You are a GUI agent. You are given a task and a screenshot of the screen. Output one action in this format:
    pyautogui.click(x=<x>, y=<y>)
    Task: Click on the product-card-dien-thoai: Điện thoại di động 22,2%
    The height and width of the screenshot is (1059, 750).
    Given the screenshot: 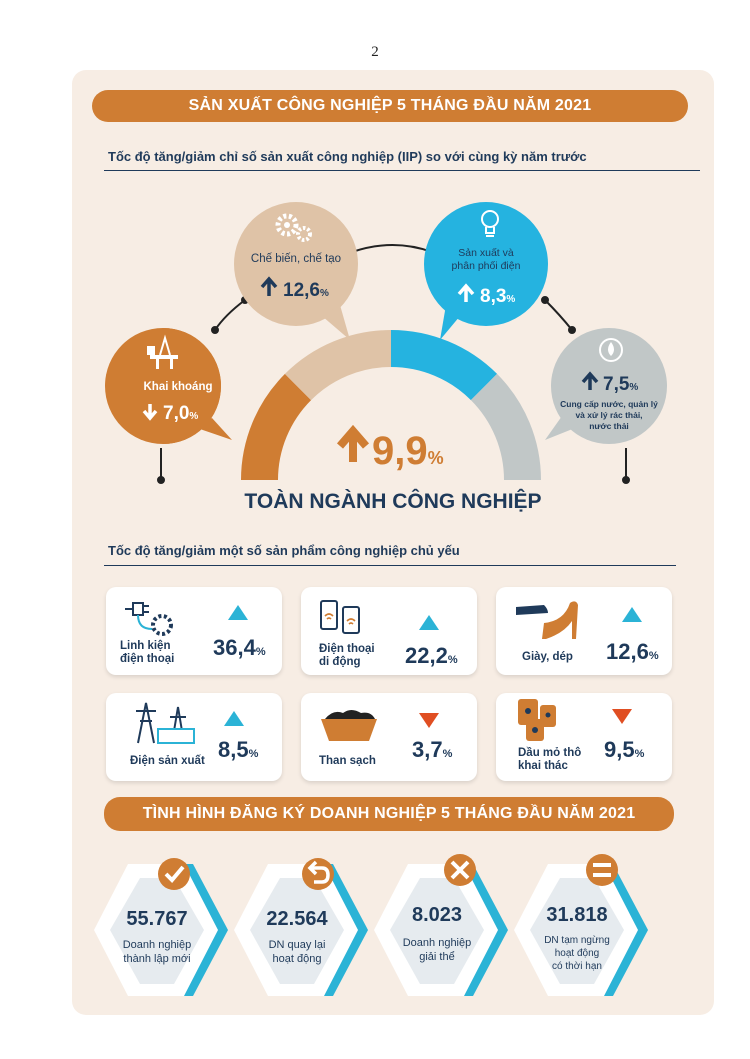 What is the action you would take?
    pyautogui.click(x=389, y=631)
    